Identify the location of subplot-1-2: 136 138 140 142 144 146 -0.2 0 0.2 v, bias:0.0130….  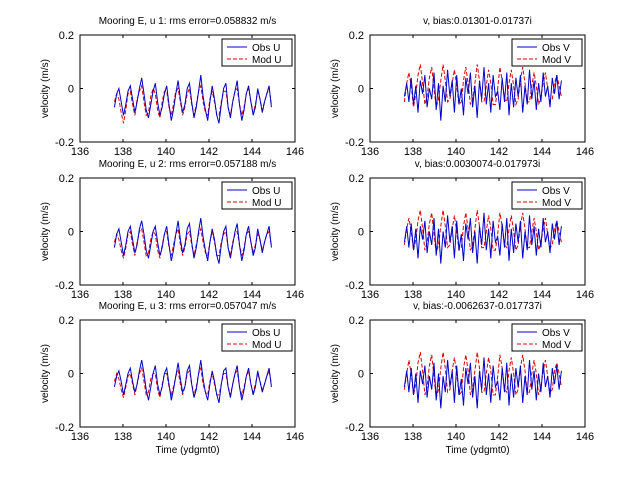
(462, 87).